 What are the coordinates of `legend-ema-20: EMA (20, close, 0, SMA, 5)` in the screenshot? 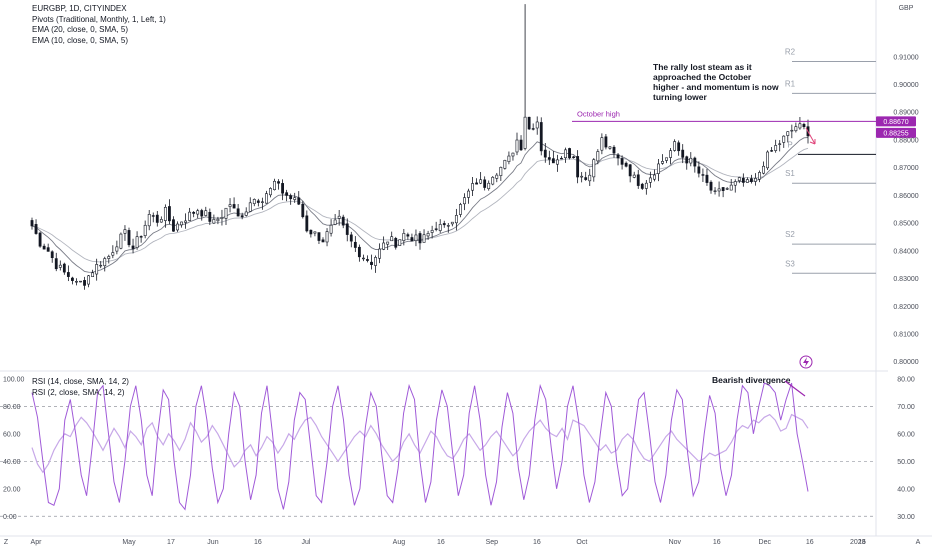 It's located at (80, 29).